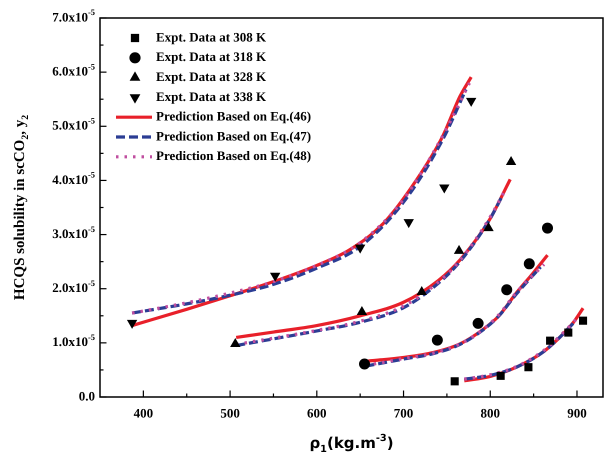  Describe the element at coordinates (490, 412) in the screenshot. I see `x-tick-label: 800` at that location.